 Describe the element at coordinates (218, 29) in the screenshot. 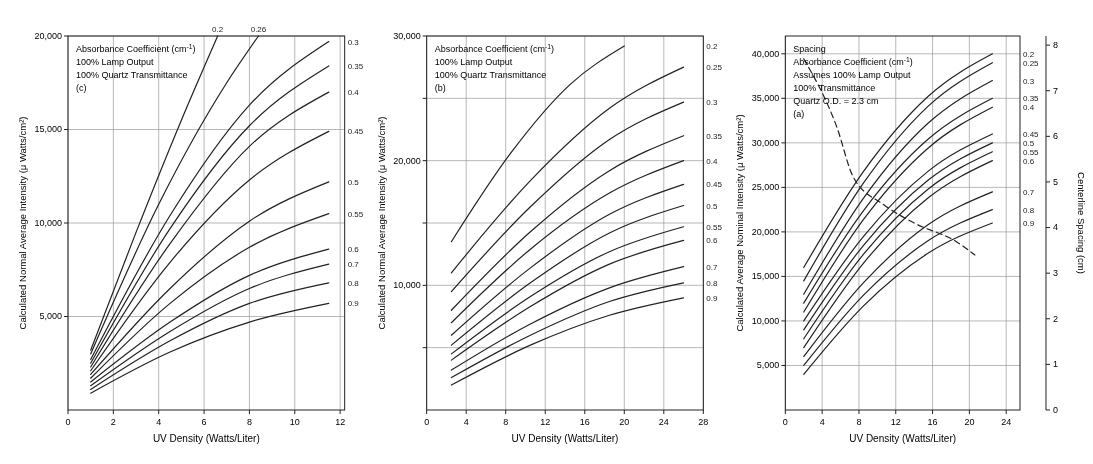

I see `series-label: 0.2` at that location.